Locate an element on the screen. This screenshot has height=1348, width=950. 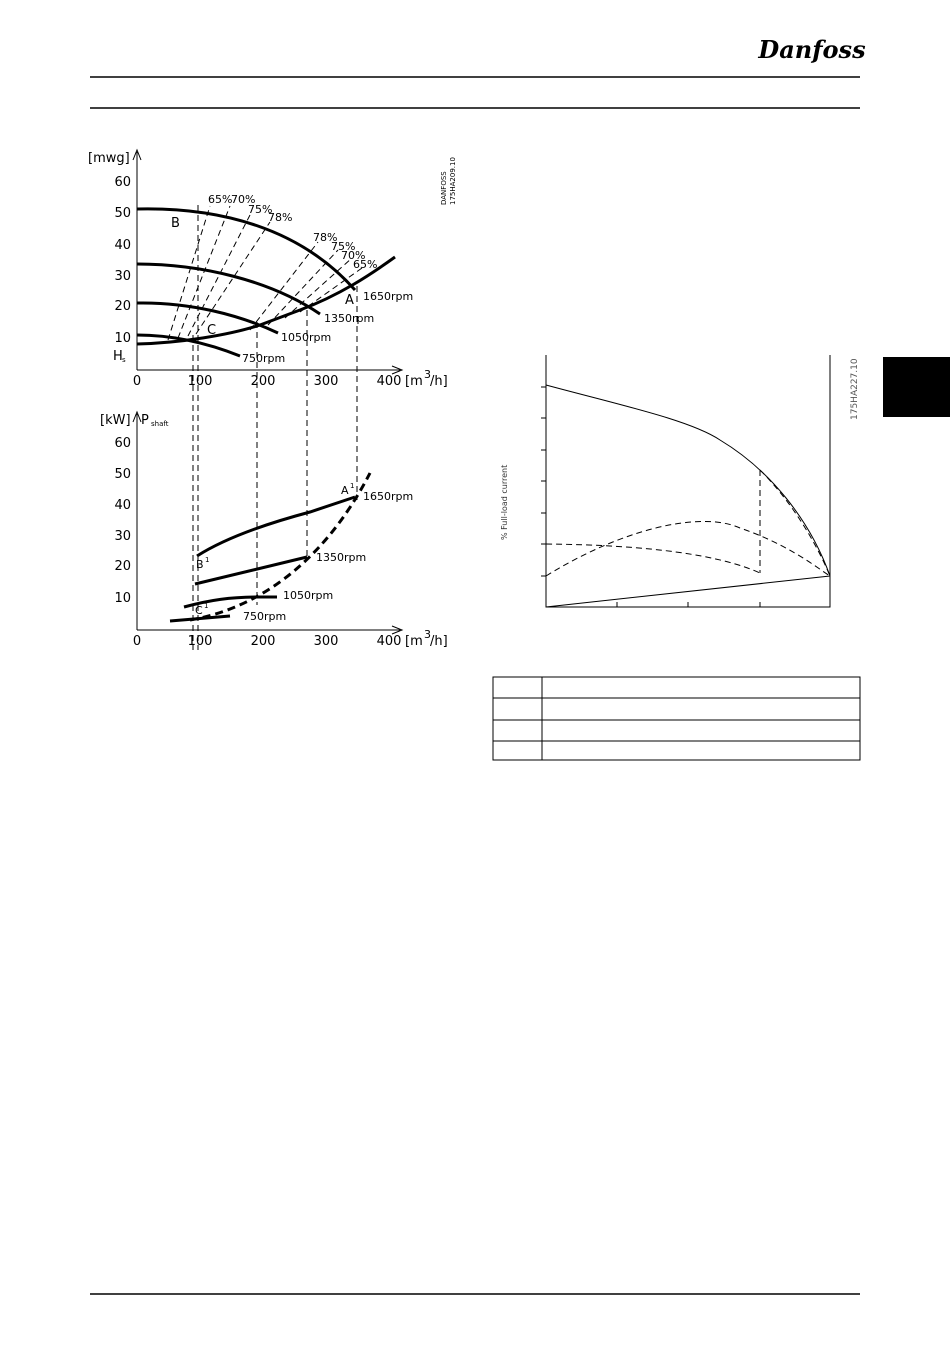
logo: Danfoss is located at coordinates (811, 49).